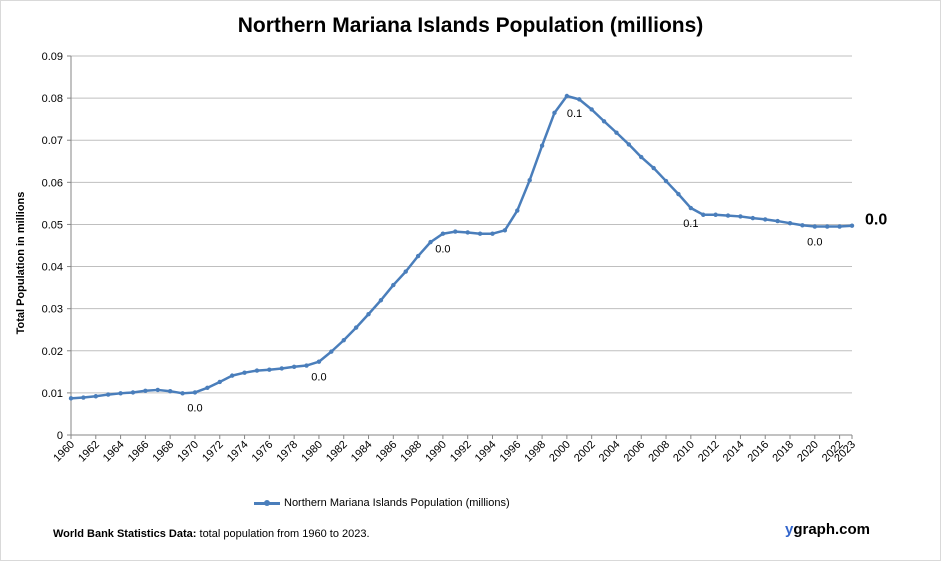 The height and width of the screenshot is (561, 941). I want to click on x-tick-label: 1978, so click(287, 452).